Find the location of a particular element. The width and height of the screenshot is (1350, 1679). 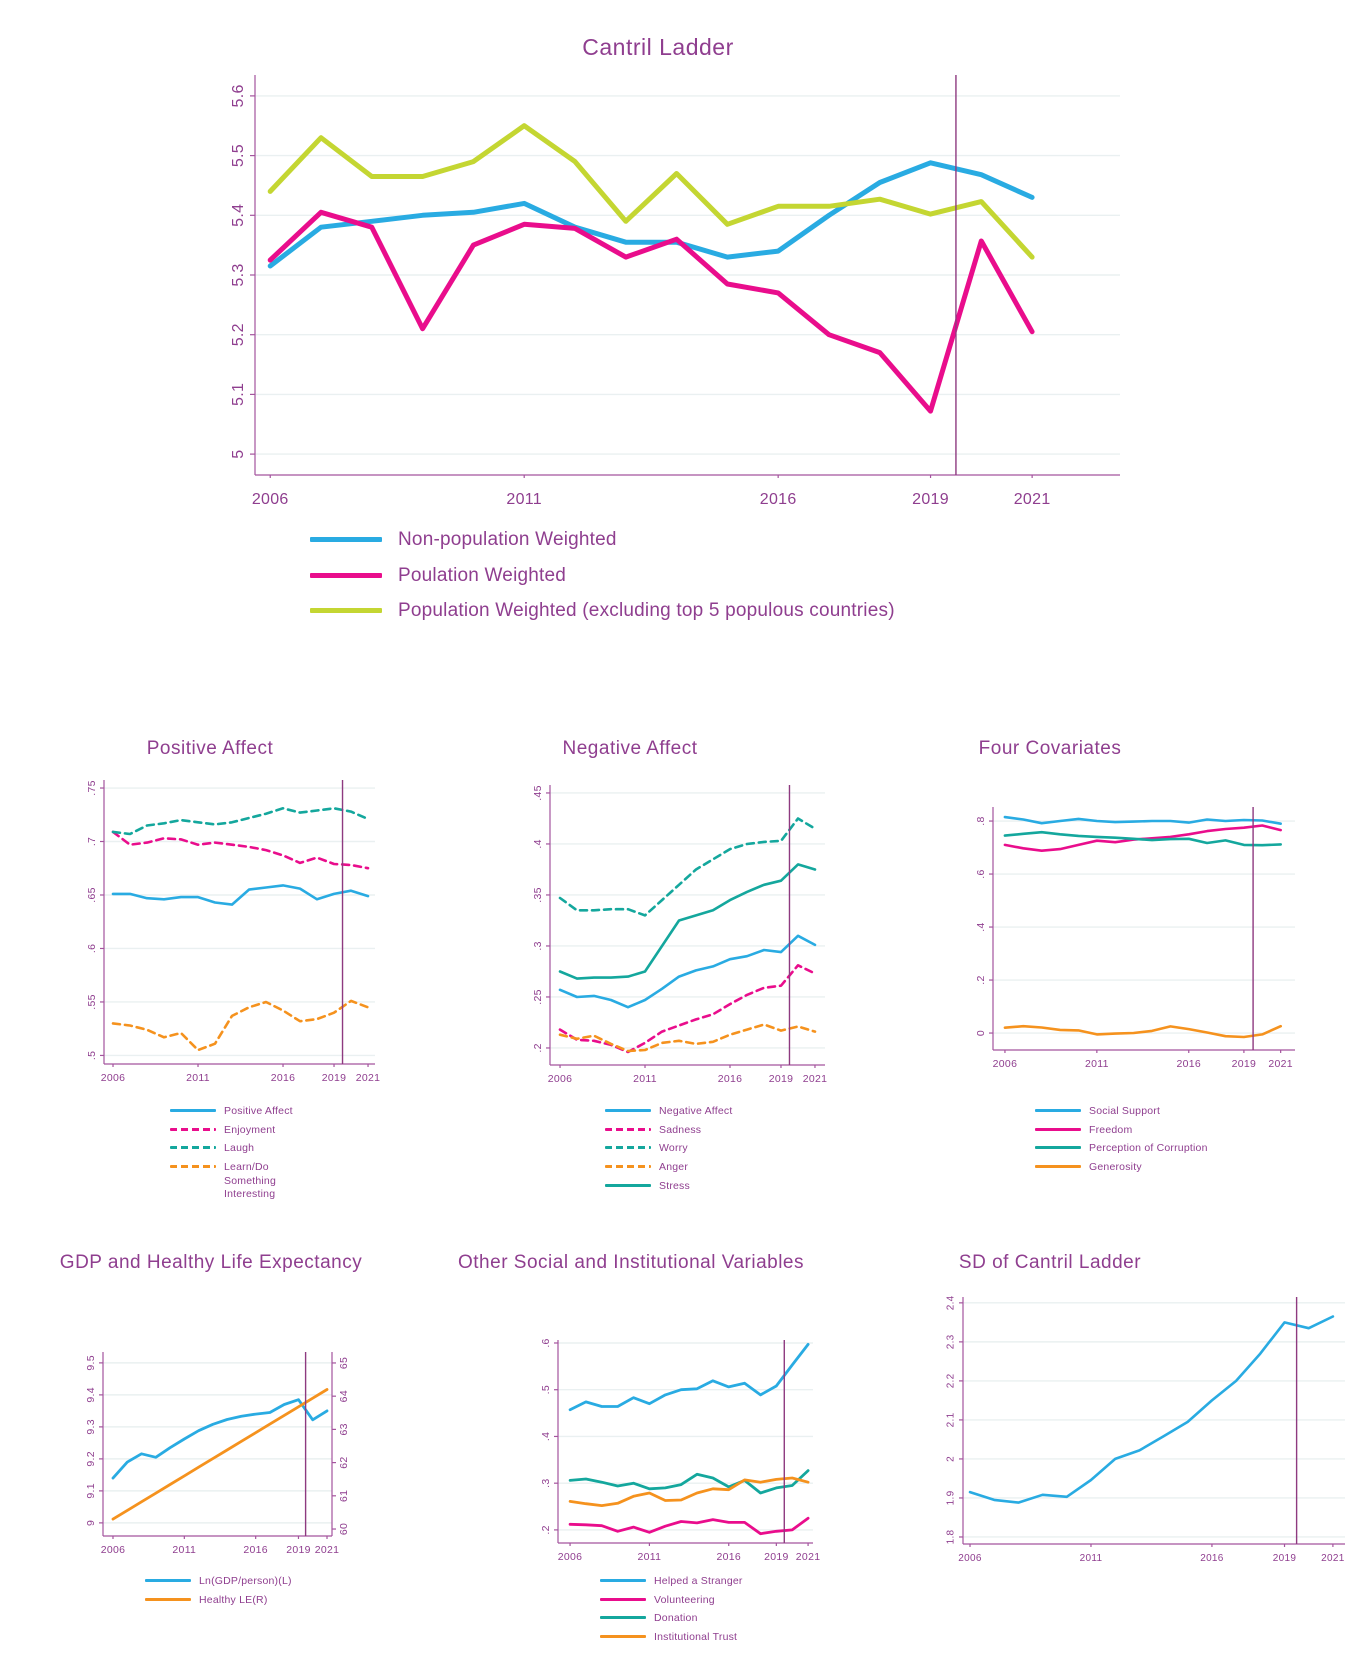

svg-text: .35 is located at coordinates (538, 895).